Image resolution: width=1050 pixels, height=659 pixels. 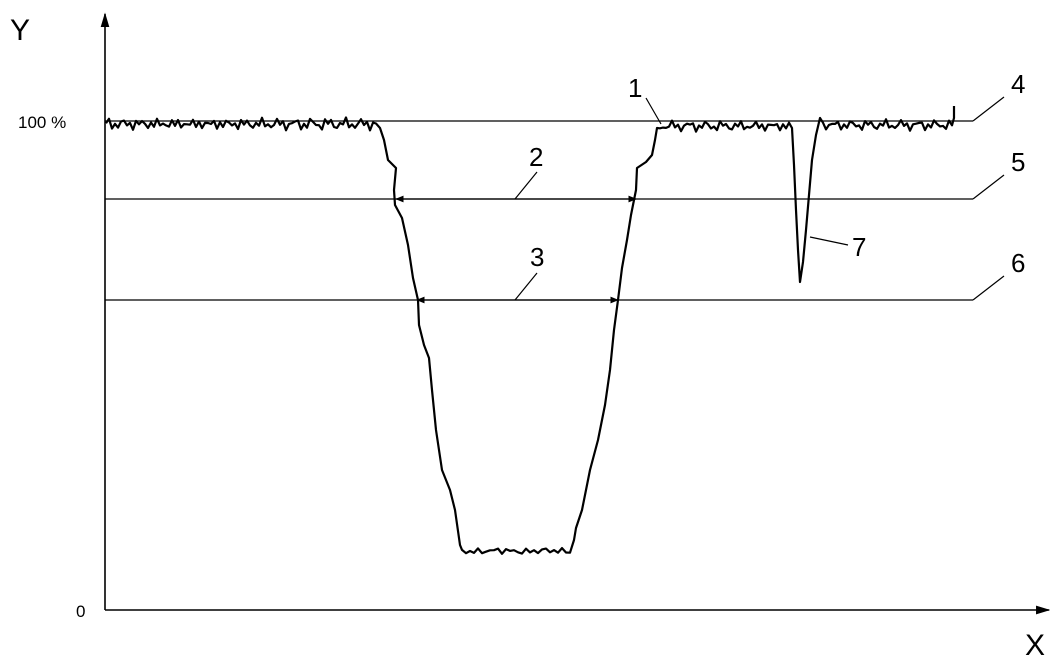 I want to click on reference-numeral-3: 3, so click(x=537, y=257).